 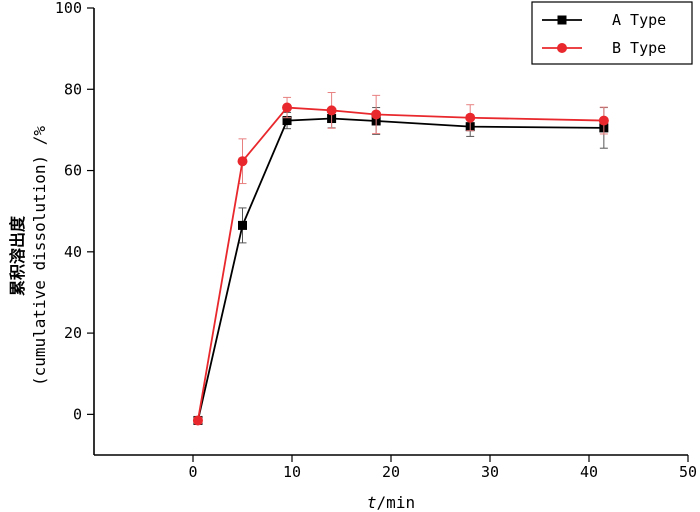 I want to click on y-tick-label: 60, so click(x=73, y=171).